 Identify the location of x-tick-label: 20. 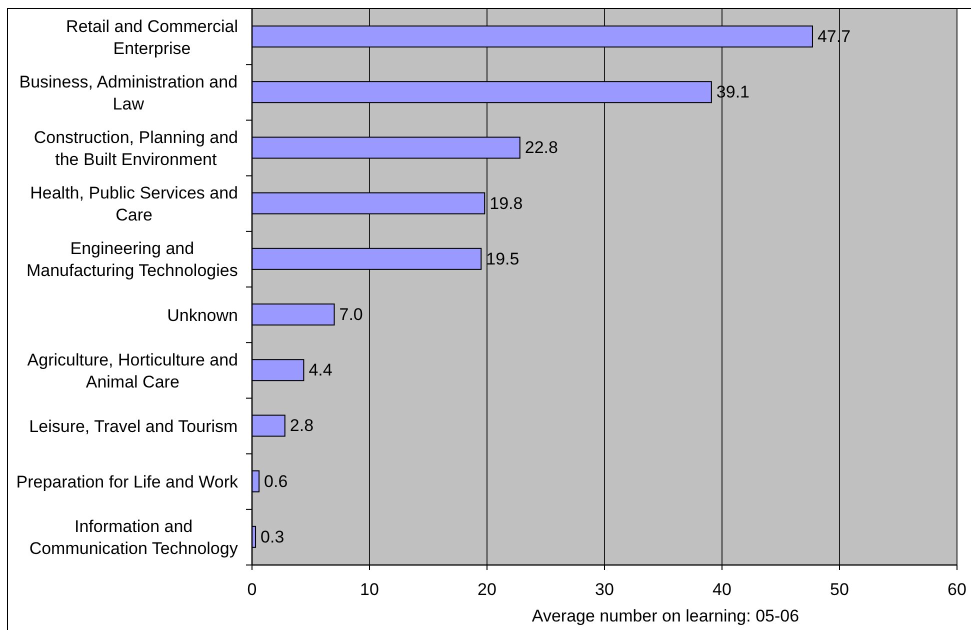
(487, 590).